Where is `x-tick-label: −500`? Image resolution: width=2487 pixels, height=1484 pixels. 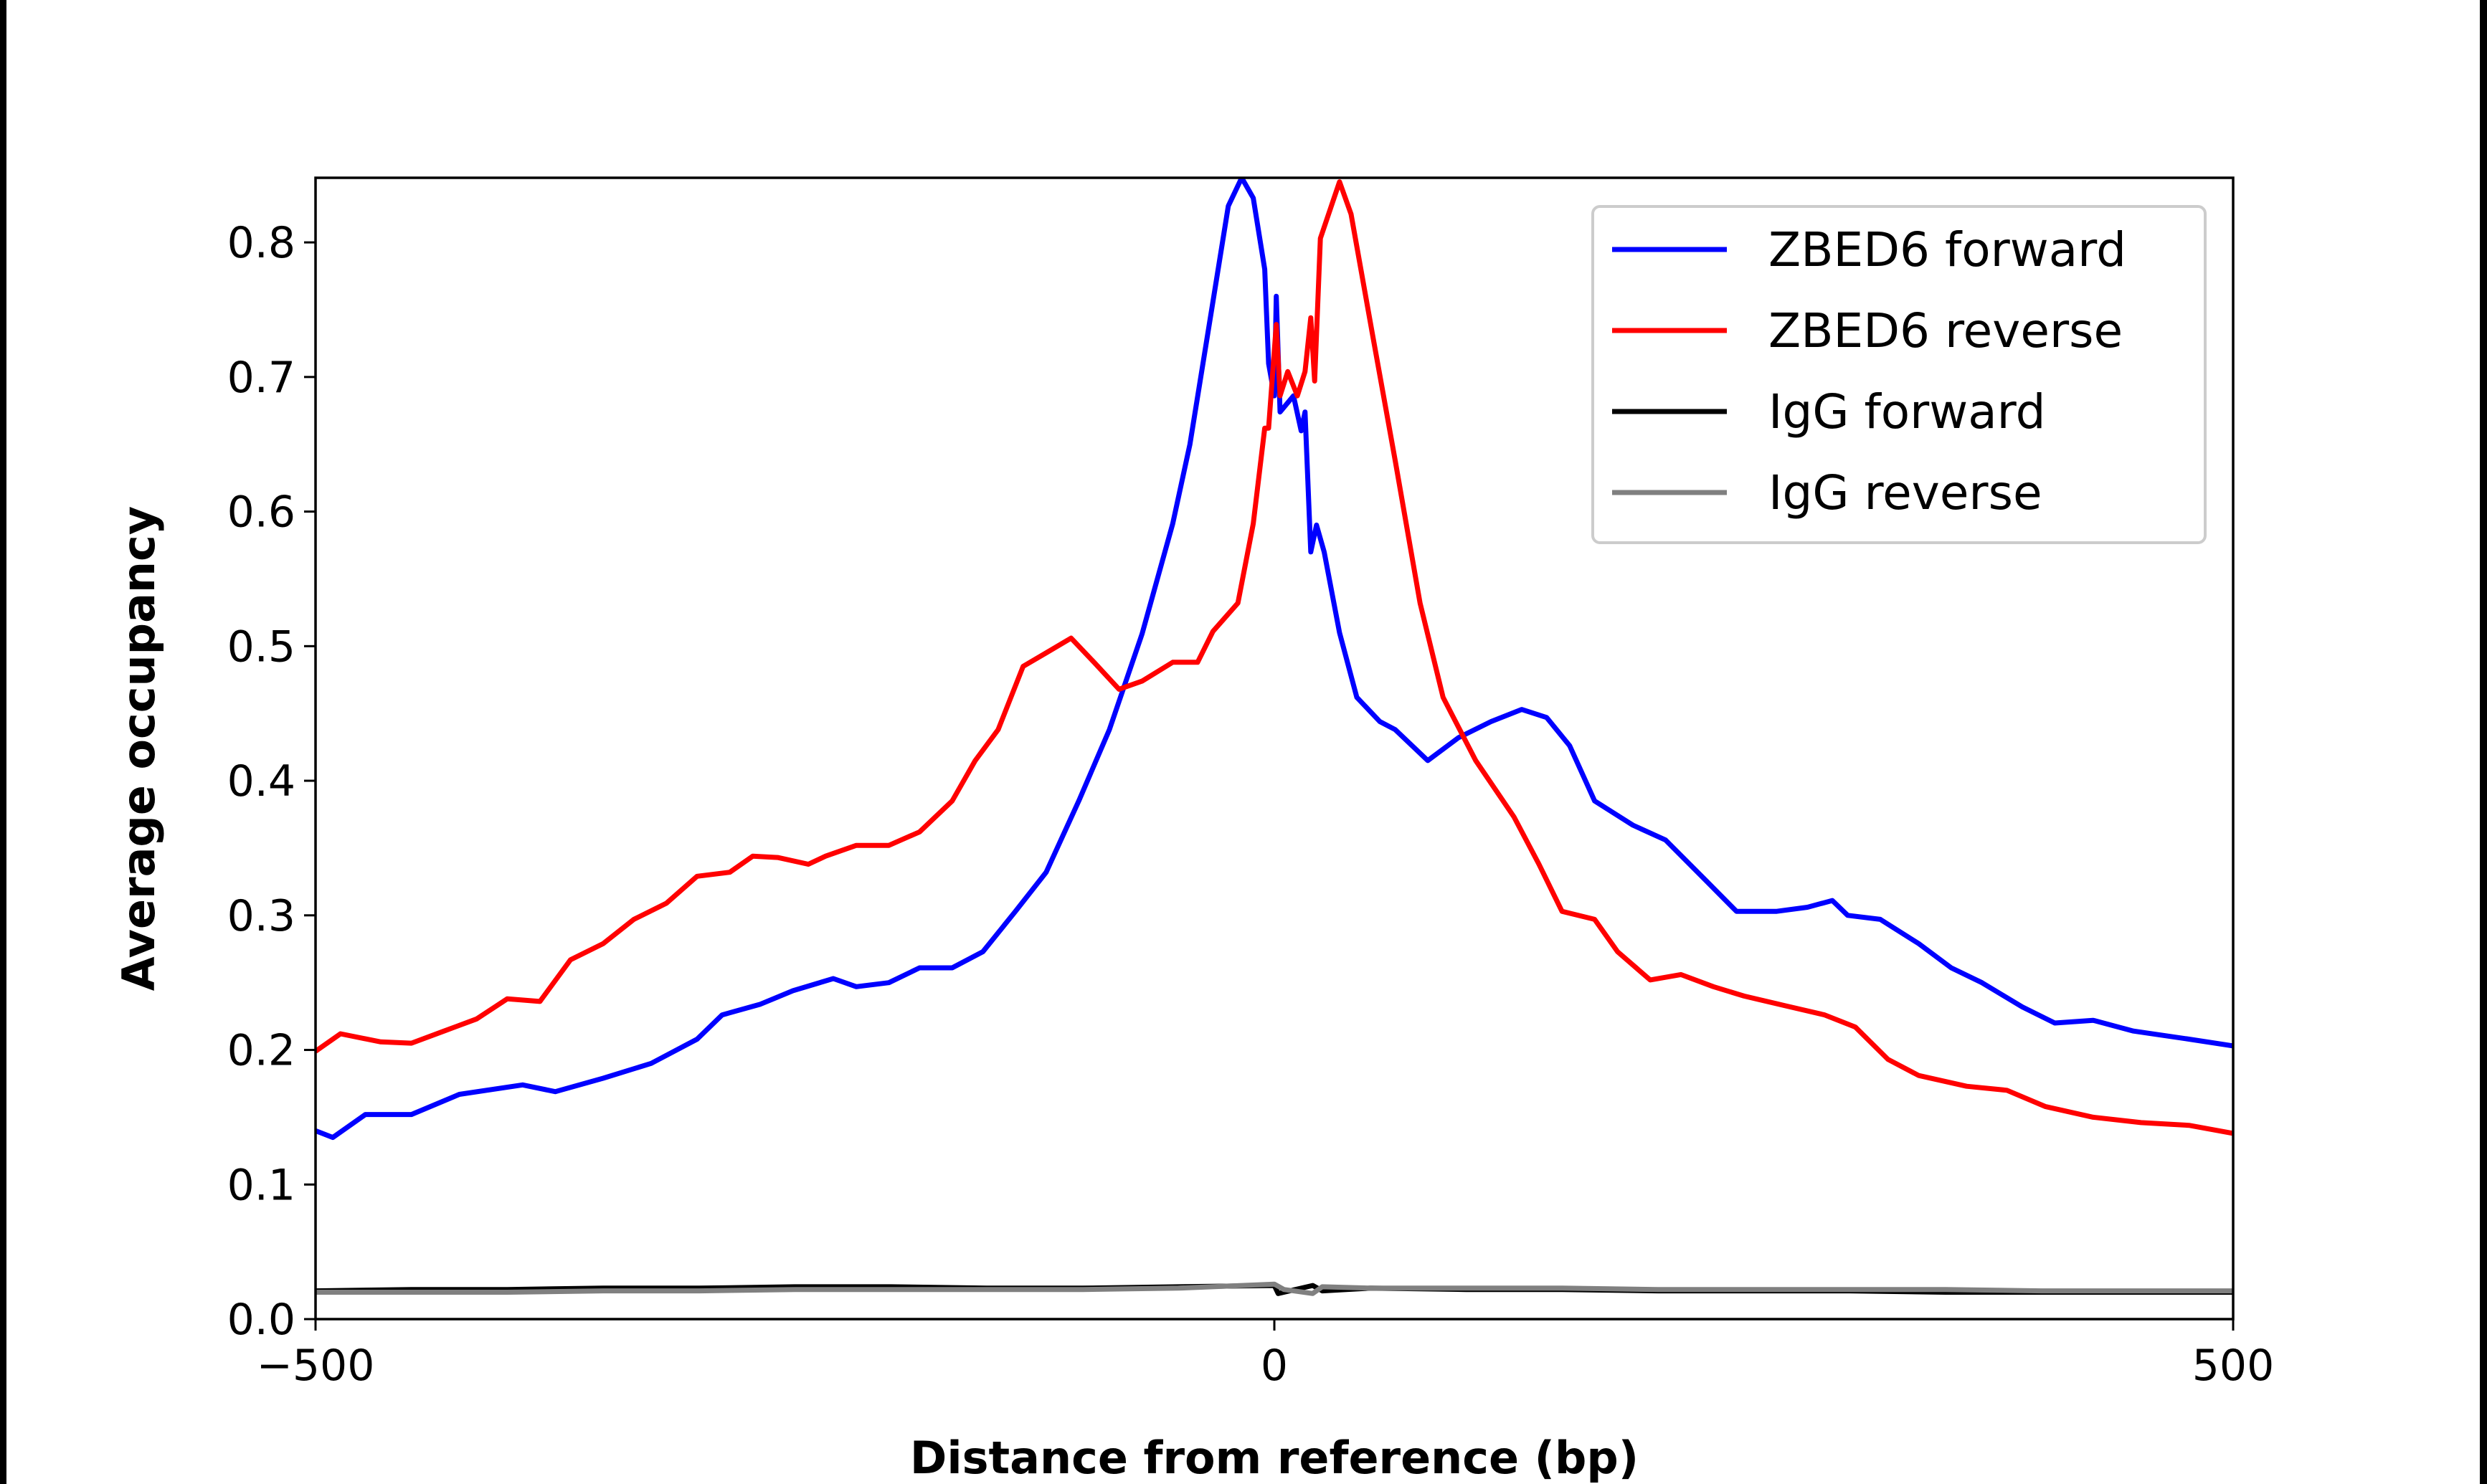
x-tick-label: −500 is located at coordinates (316, 1366).